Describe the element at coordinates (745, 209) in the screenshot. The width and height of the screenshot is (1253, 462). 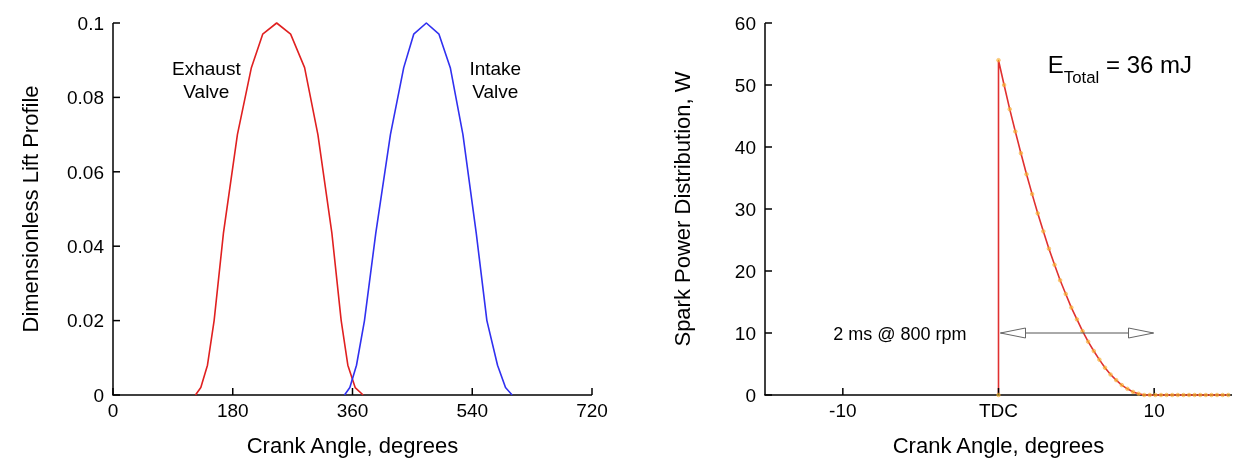
I see `y-tick-label: 30` at that location.